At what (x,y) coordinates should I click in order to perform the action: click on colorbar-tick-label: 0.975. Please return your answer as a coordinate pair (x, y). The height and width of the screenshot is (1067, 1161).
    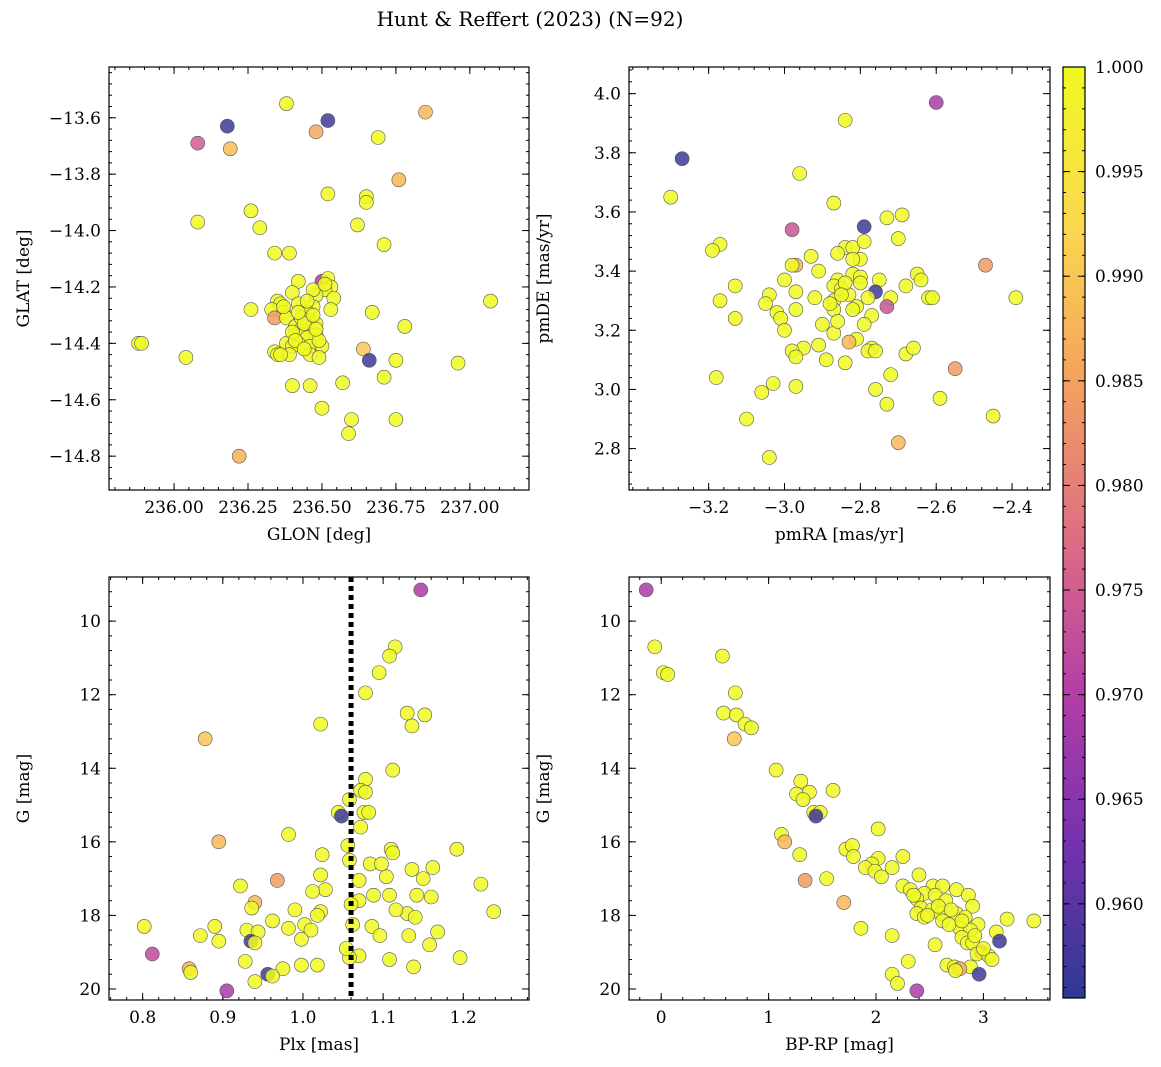
    Looking at the image, I should click on (1119, 591).